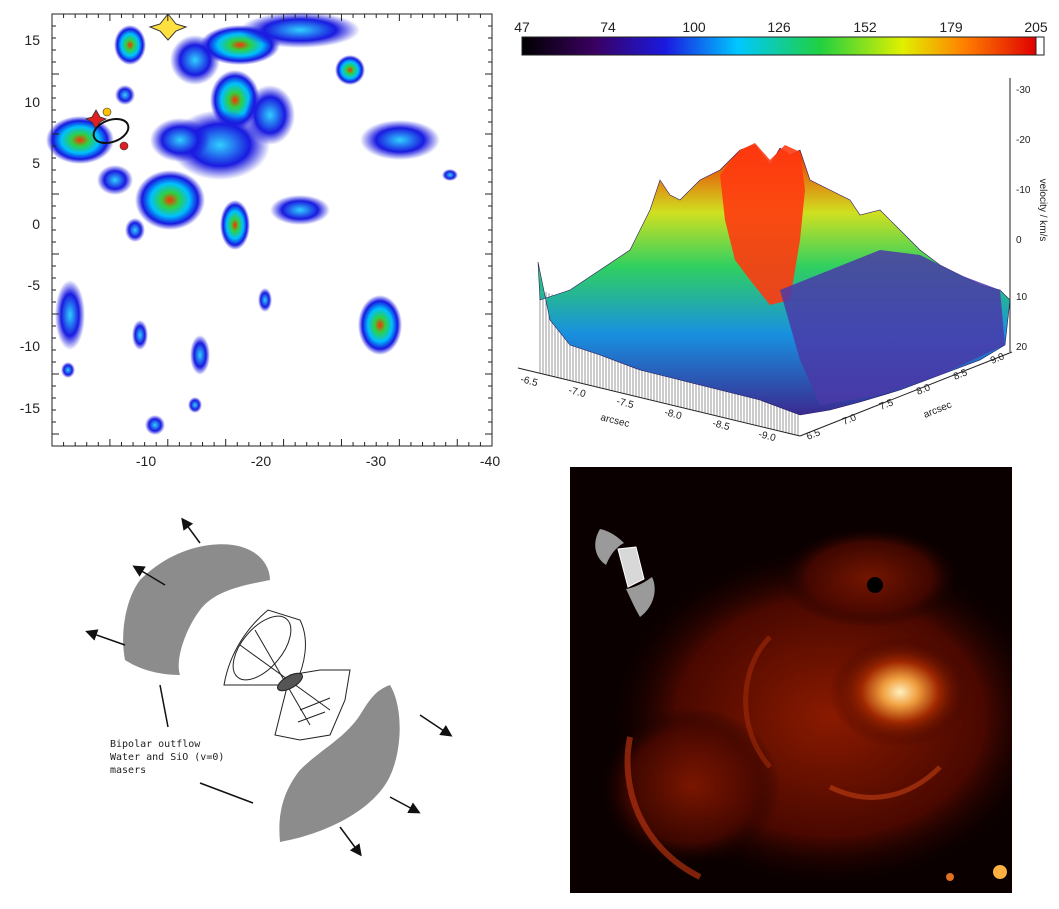 The width and height of the screenshot is (1059, 909). What do you see at coordinates (1040, 46) in the screenshot?
I see `colorbar-end` at bounding box center [1040, 46].